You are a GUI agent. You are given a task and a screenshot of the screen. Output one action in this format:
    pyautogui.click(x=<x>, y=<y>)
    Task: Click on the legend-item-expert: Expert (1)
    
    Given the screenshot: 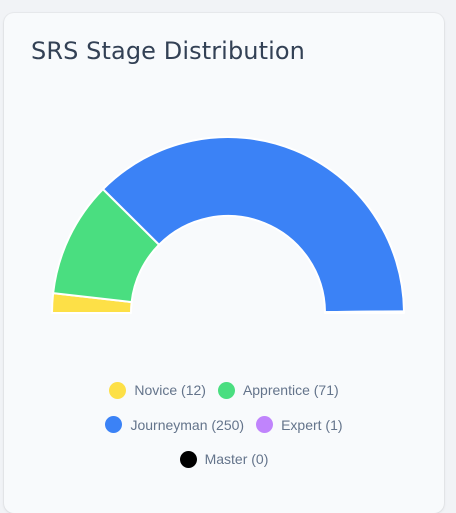 What is the action you would take?
    pyautogui.click(x=299, y=424)
    